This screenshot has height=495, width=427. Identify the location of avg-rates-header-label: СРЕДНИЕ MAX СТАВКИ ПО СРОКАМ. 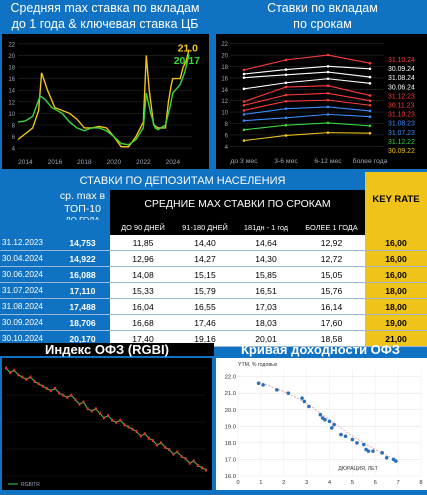
(237, 204).